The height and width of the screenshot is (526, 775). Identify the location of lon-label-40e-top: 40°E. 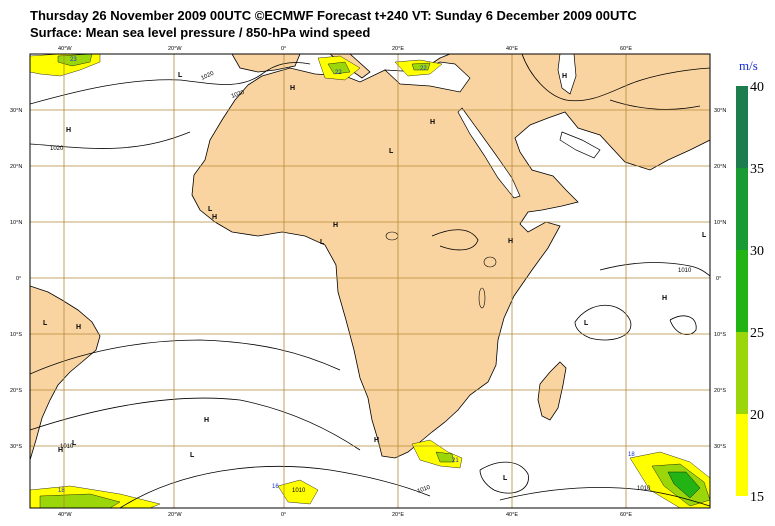
(512, 49).